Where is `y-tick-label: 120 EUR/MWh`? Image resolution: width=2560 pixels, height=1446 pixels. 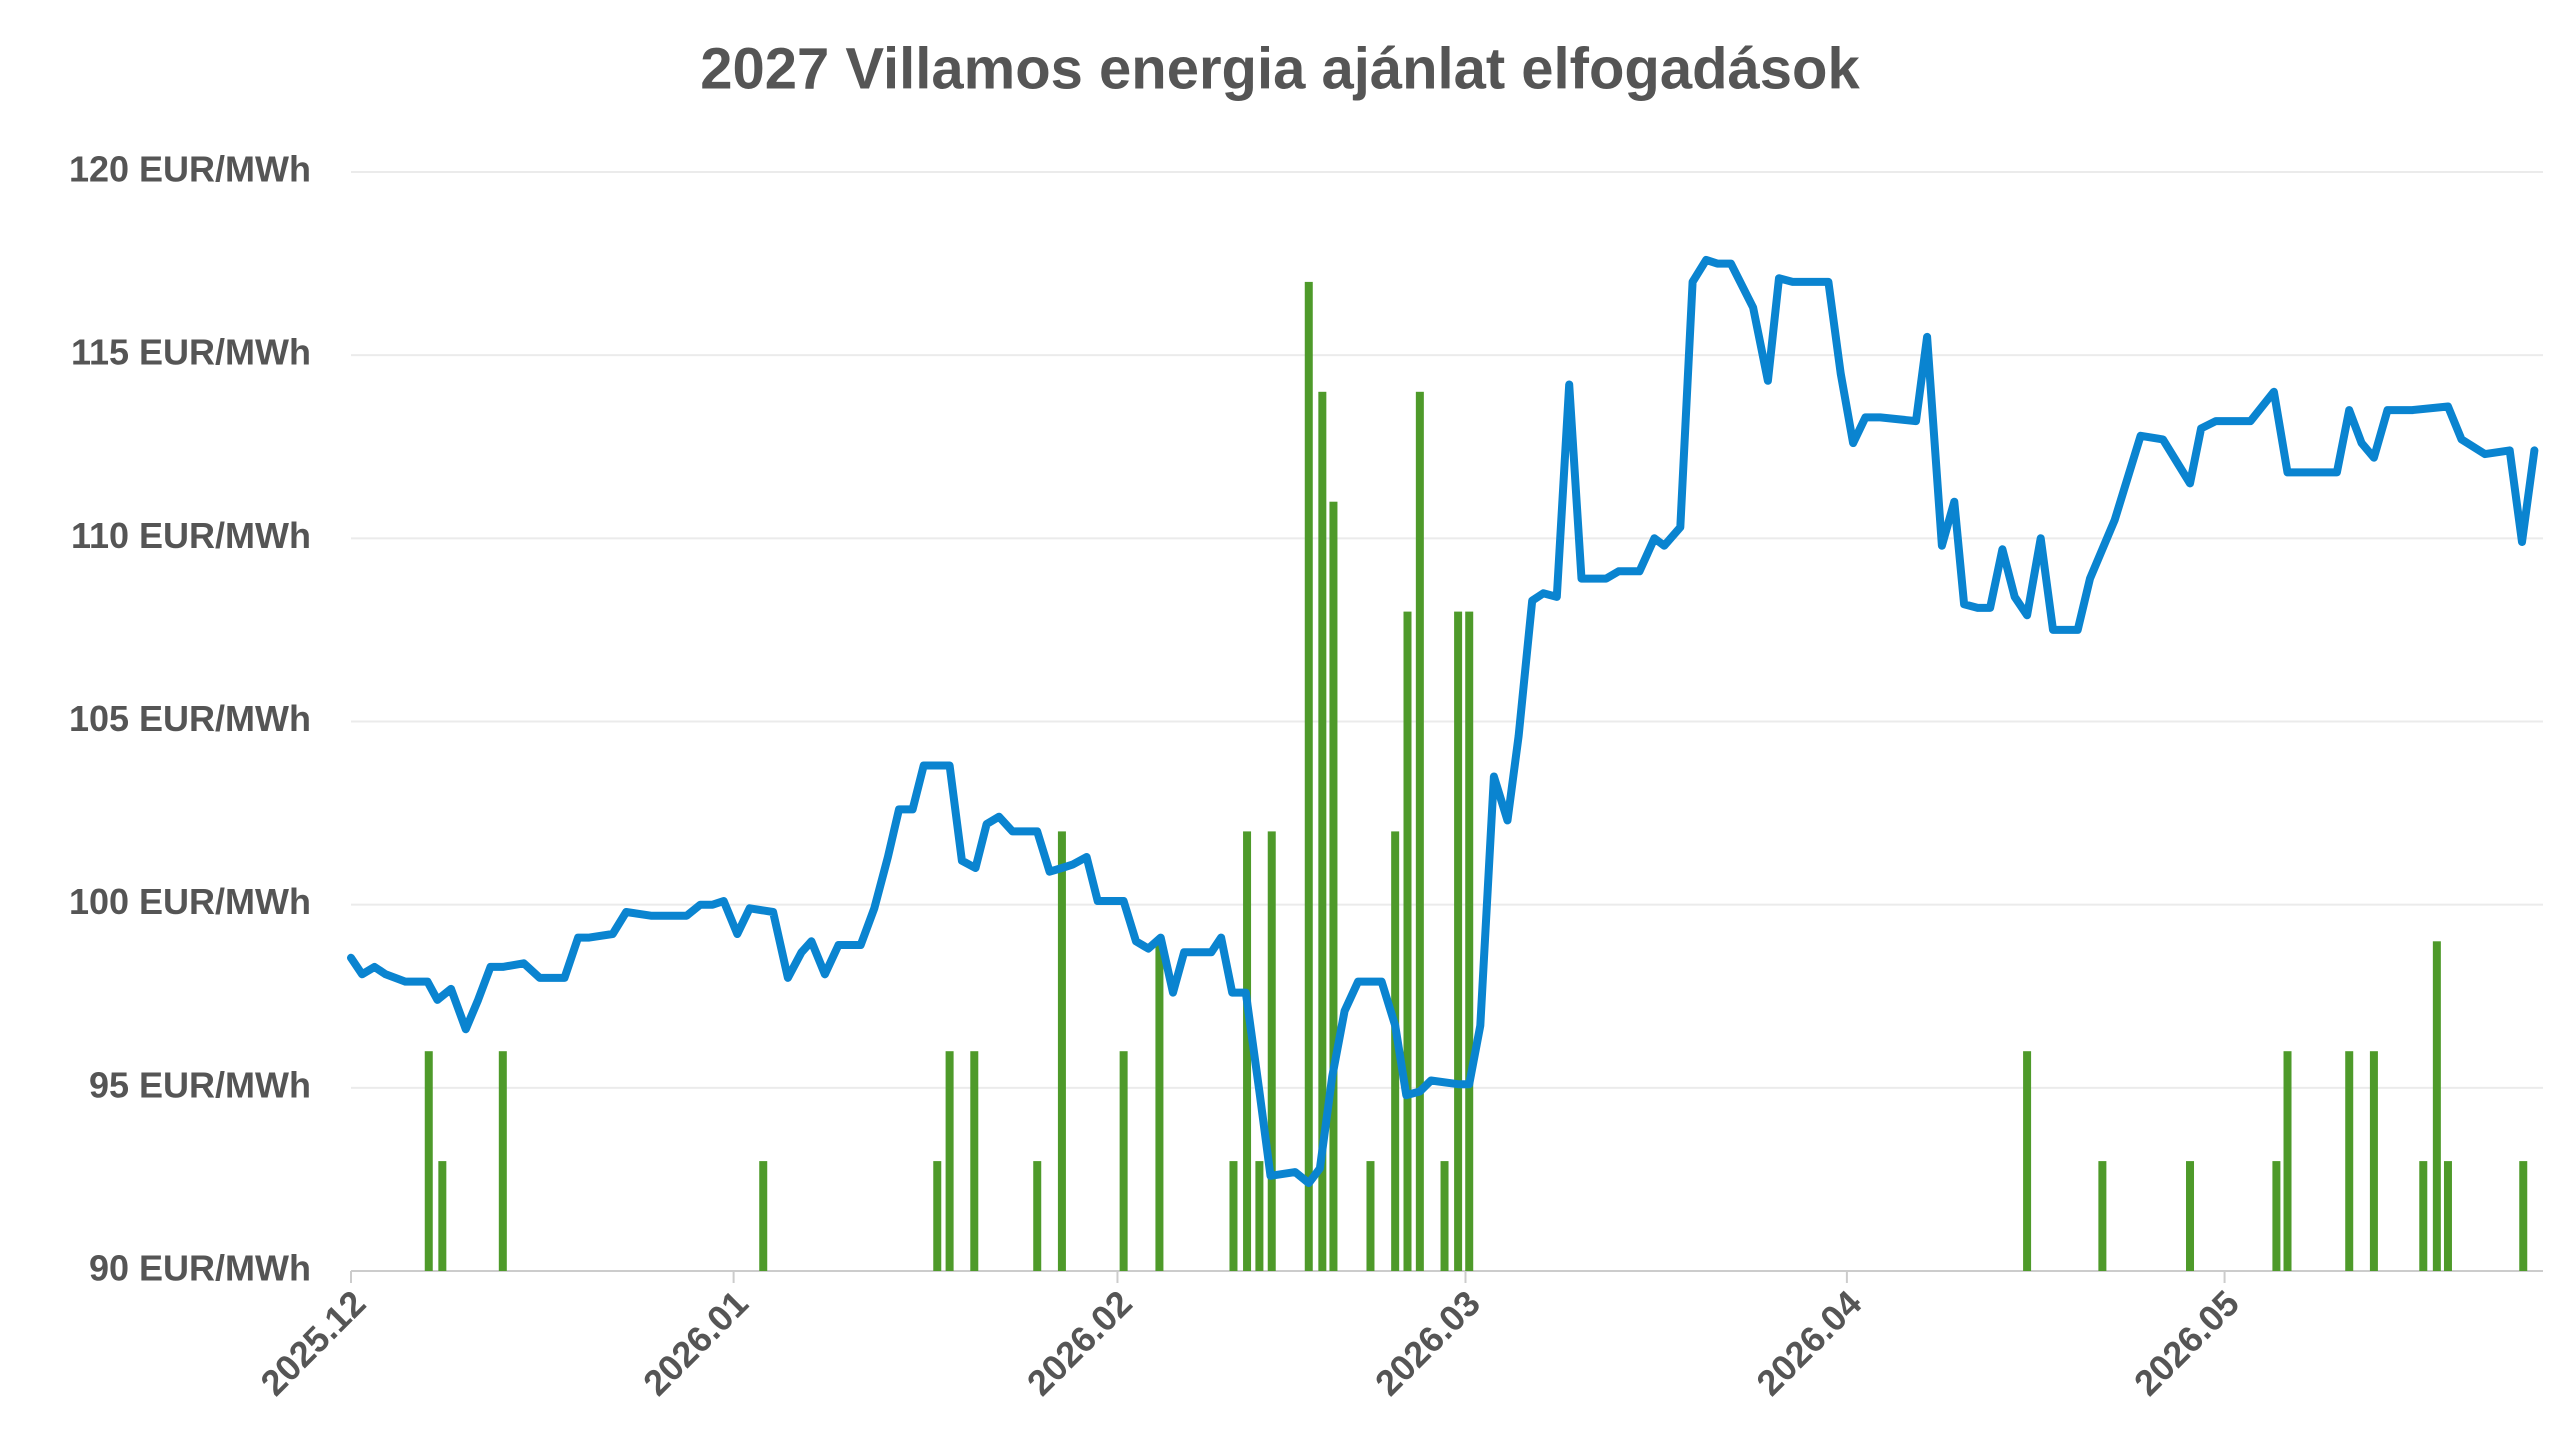 y-tick-label: 120 EUR/MWh is located at coordinates (190, 169).